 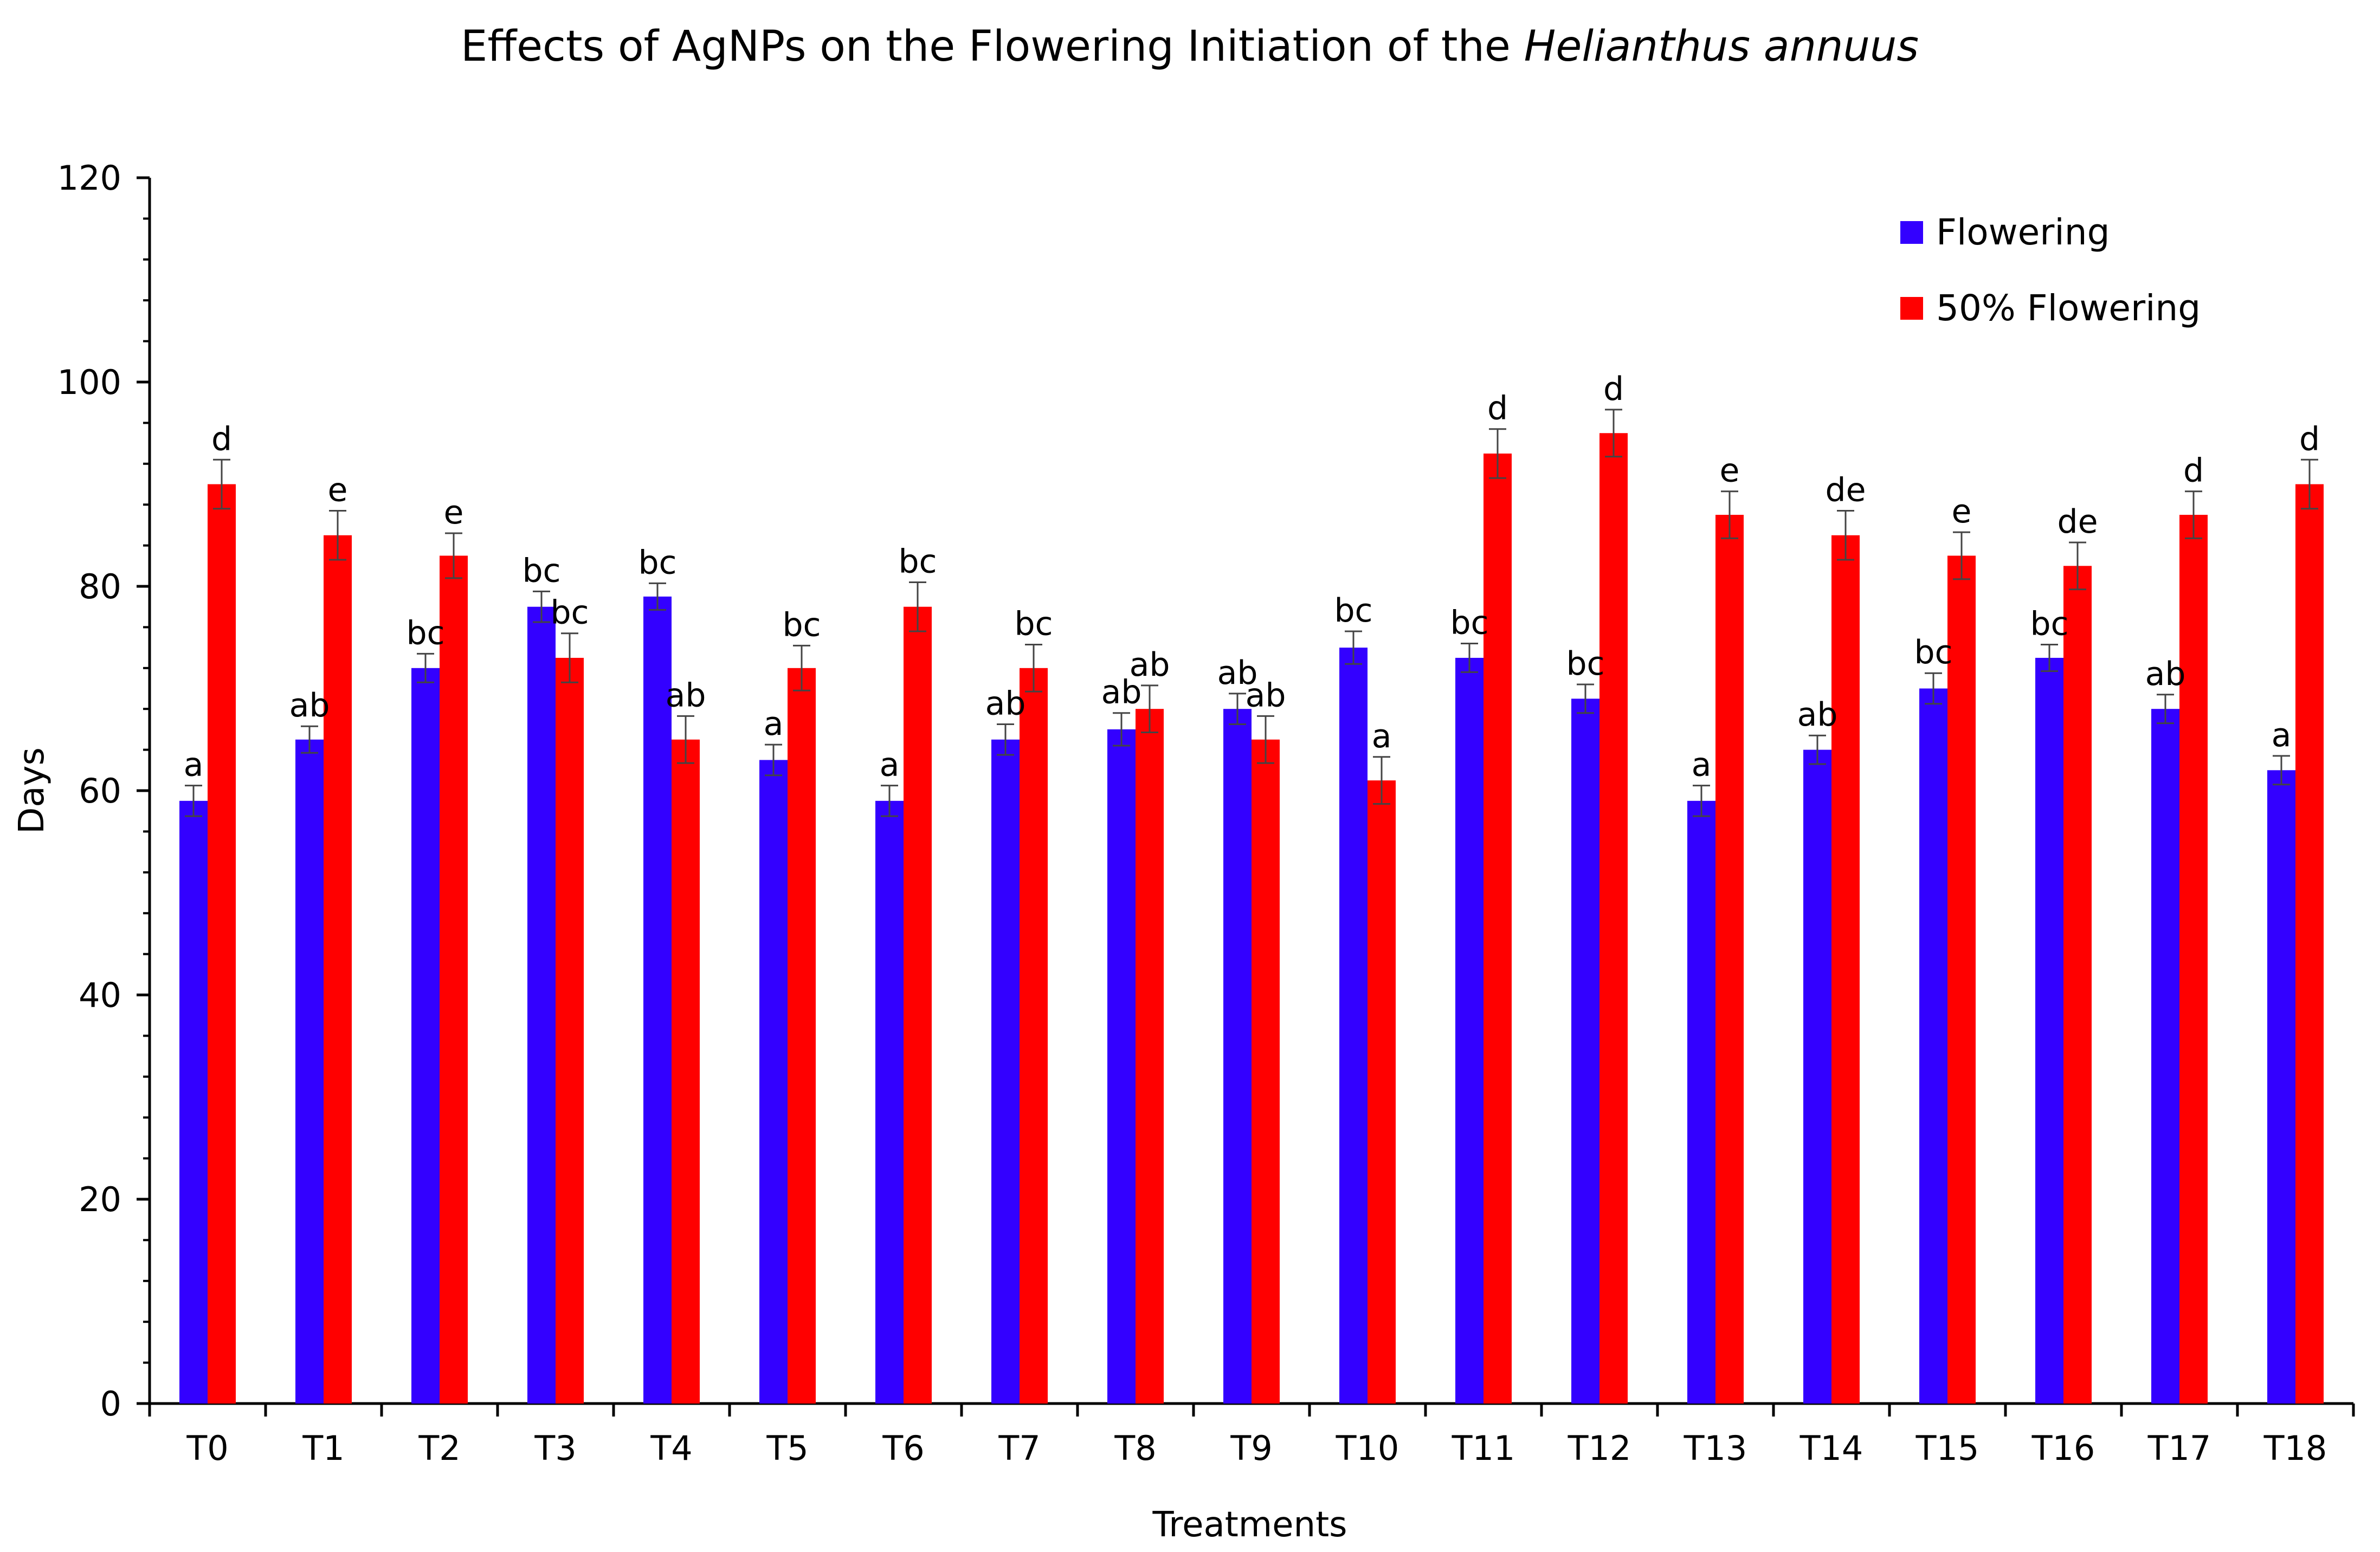 I want to click on x-tick-label: T7, so click(x=1019, y=1448).